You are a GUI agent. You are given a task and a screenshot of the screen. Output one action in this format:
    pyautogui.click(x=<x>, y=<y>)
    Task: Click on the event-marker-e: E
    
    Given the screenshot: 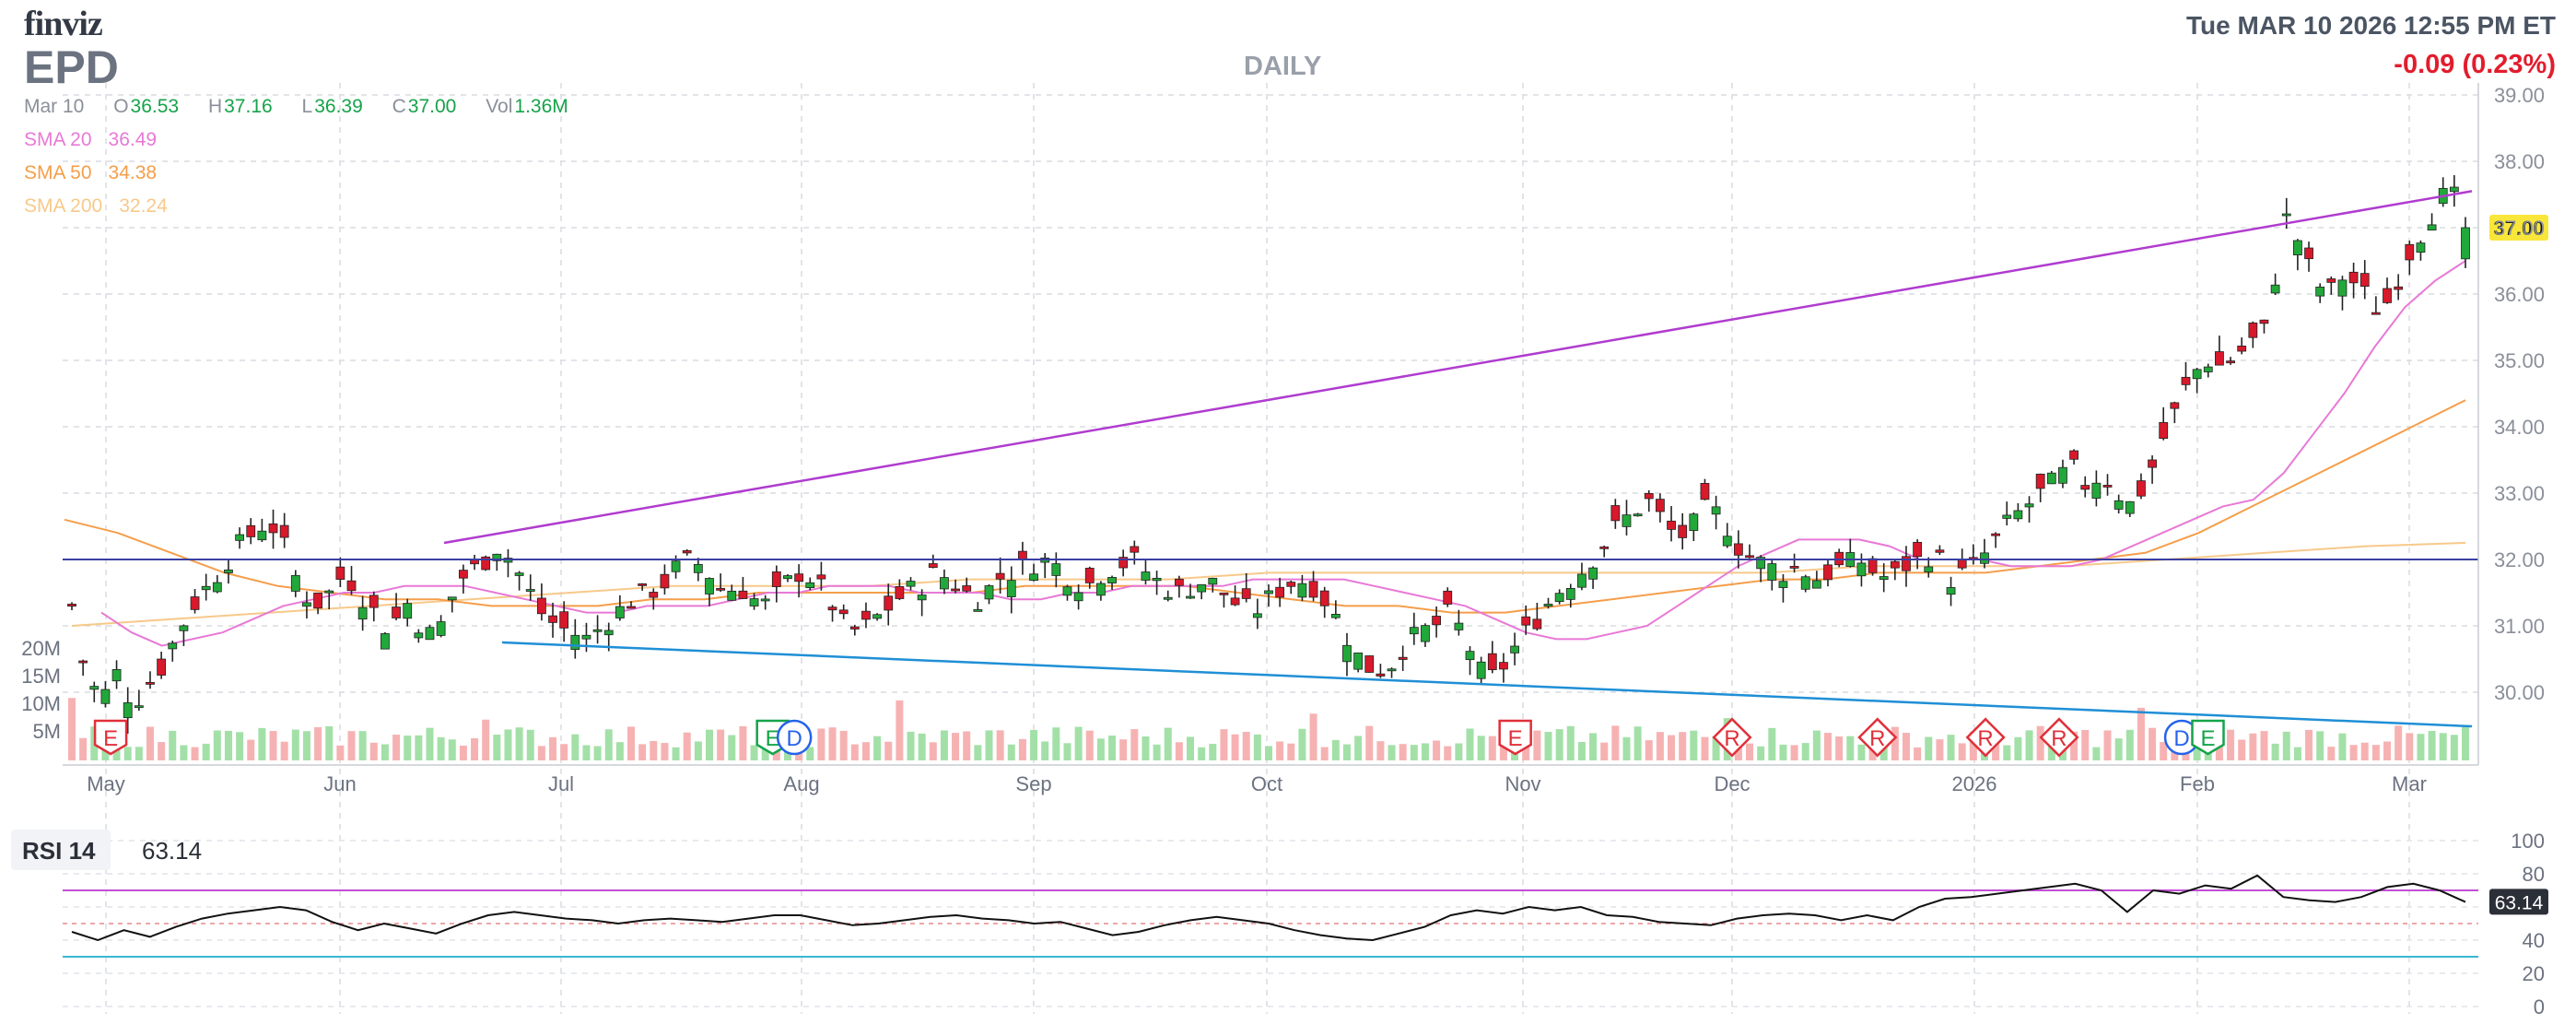 What is the action you would take?
    pyautogui.click(x=110, y=738)
    